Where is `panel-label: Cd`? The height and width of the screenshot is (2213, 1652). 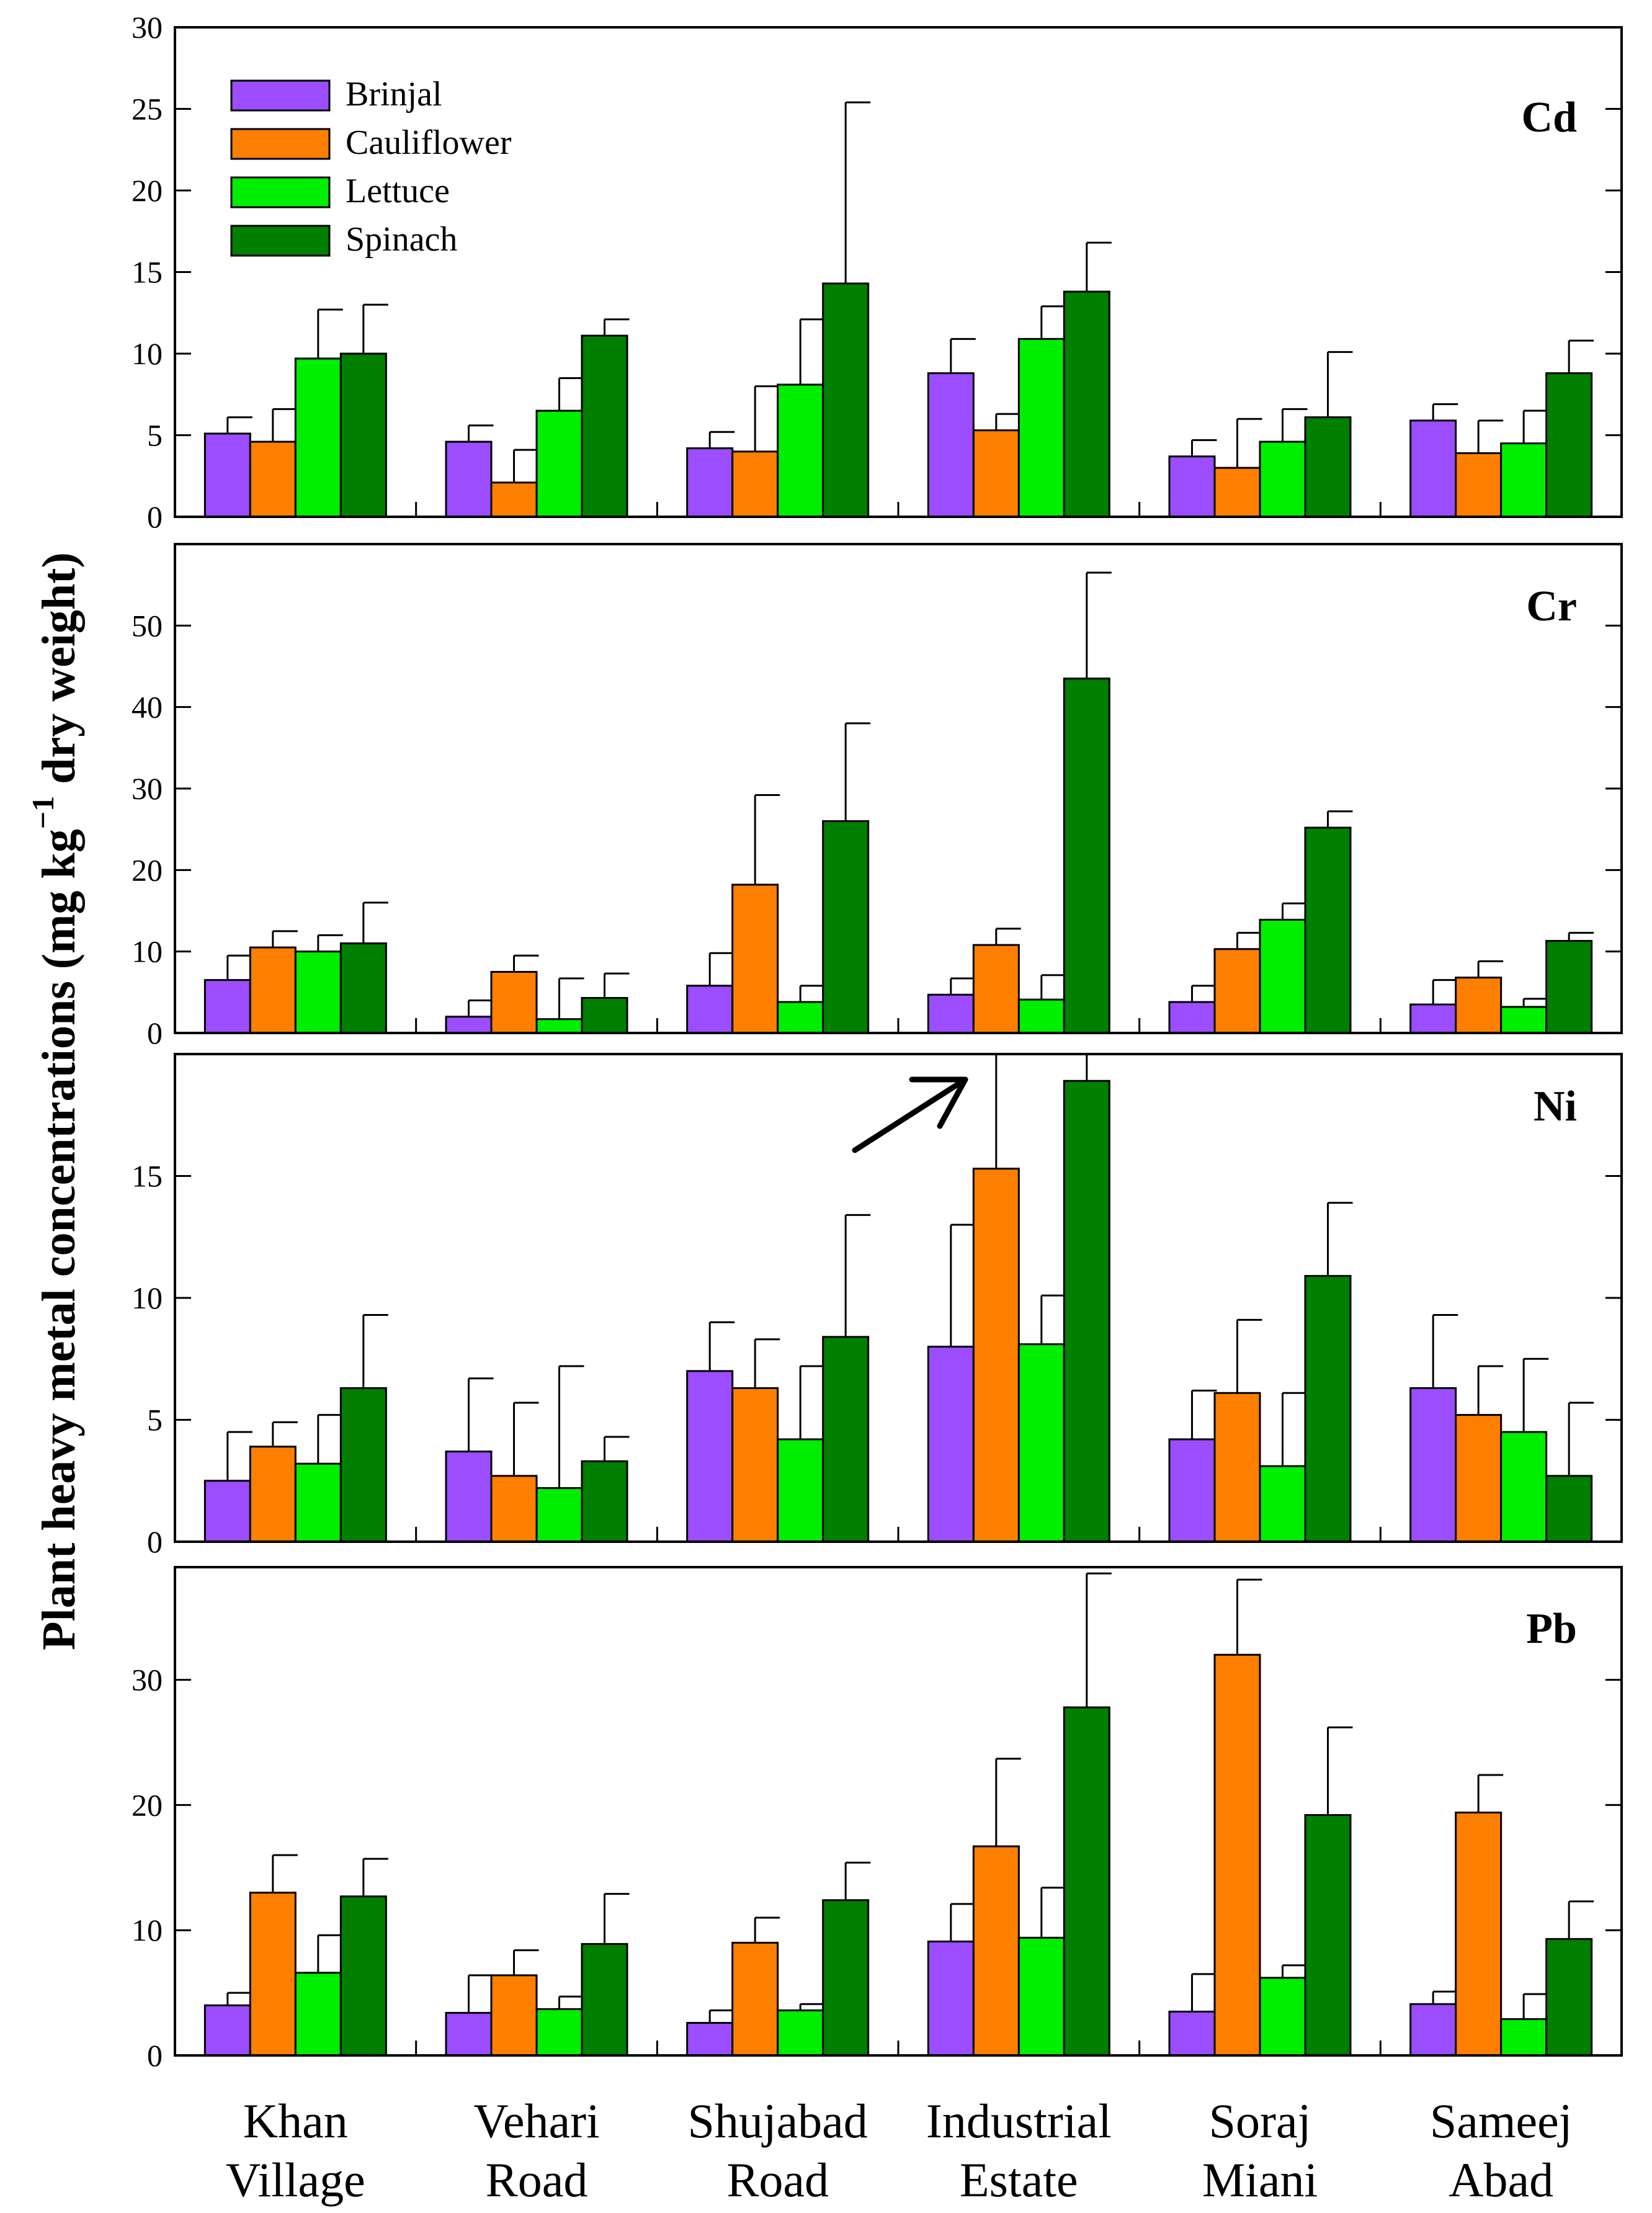
panel-label: Cd is located at coordinates (1550, 117).